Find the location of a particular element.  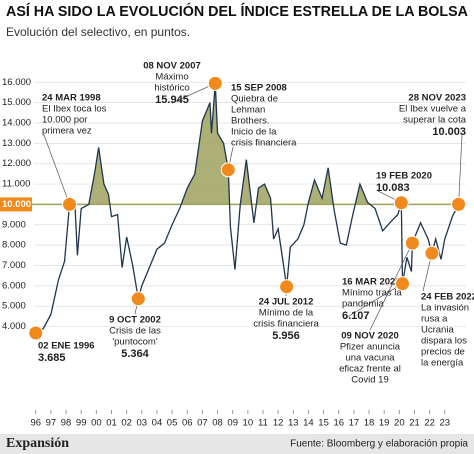

annotation-text: 10.000 por is located at coordinates (64, 120).